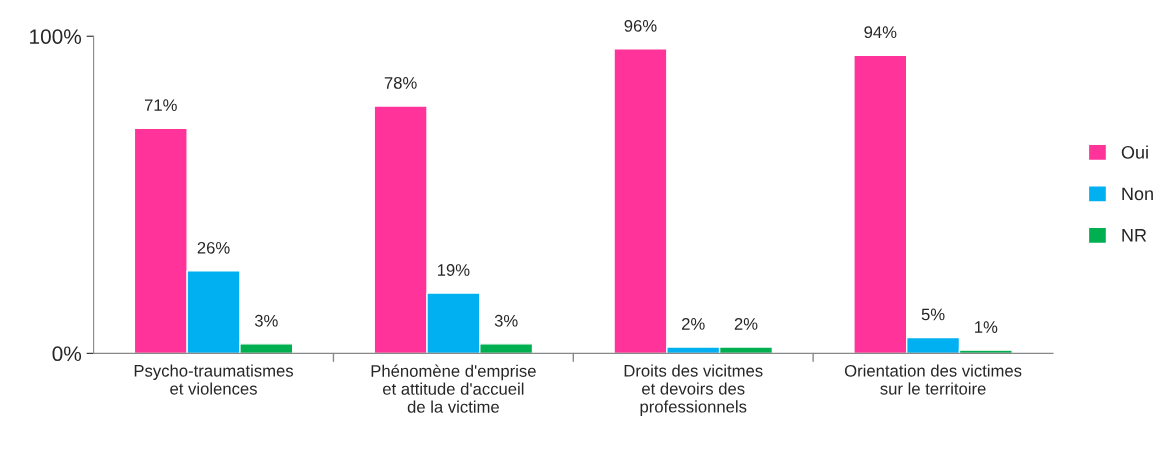 Image resolution: width=1170 pixels, height=453 pixels. Describe the element at coordinates (160, 105) in the screenshot. I see `data-label: 71%` at that location.